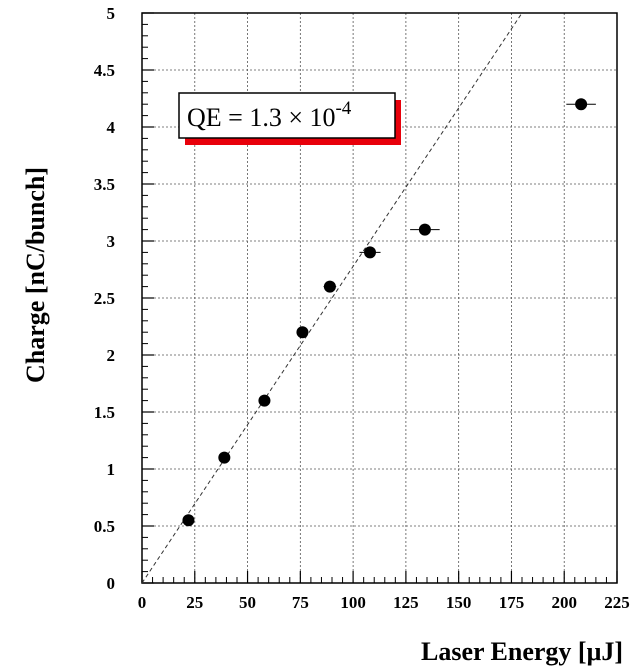  Describe the element at coordinates (300, 602) in the screenshot. I see `x-tick-label: 75` at that location.